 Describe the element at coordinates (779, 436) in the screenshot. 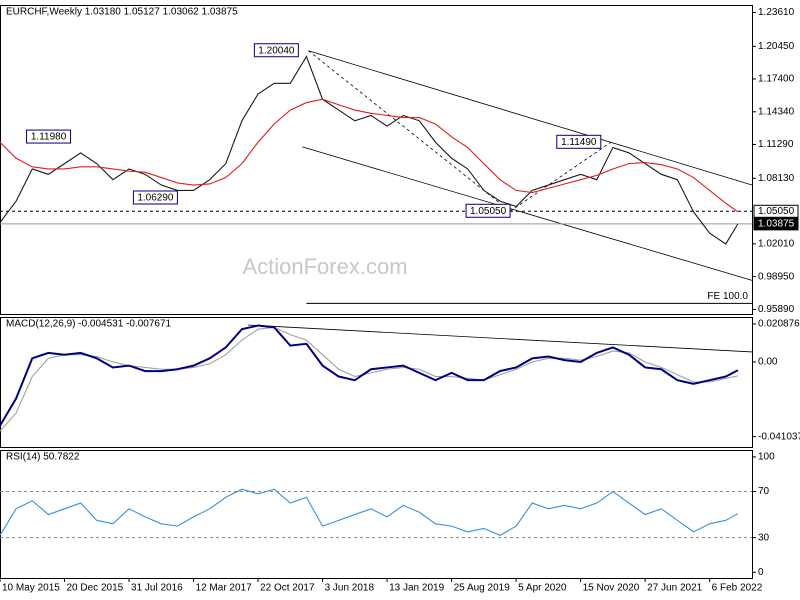

I see `y-tick-label: -0.041037` at that location.